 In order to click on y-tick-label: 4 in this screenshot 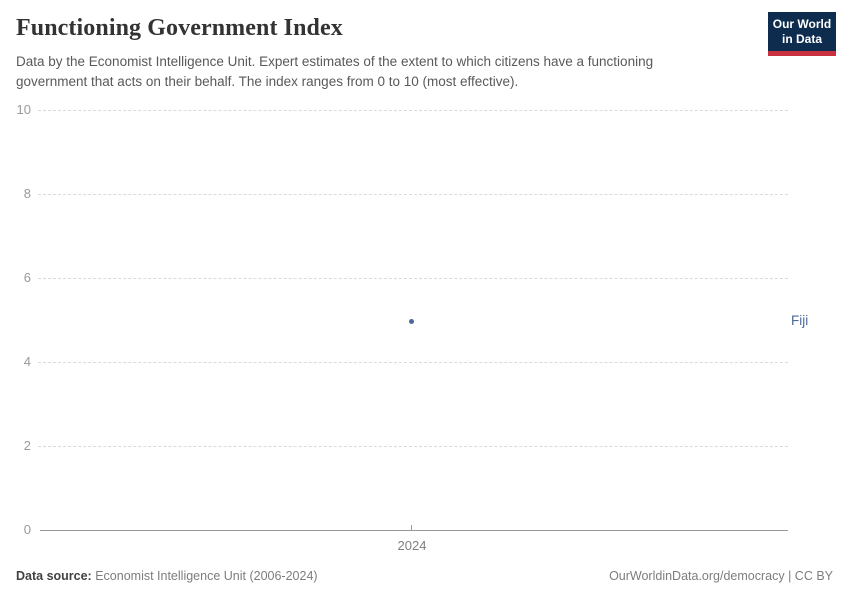, I will do `click(27, 361)`.